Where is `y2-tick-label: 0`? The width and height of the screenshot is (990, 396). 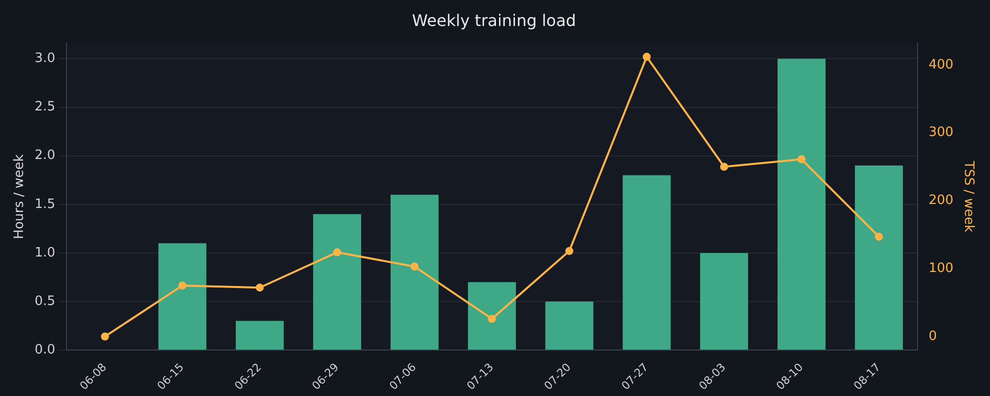
y2-tick-label: 0 is located at coordinates (932, 336).